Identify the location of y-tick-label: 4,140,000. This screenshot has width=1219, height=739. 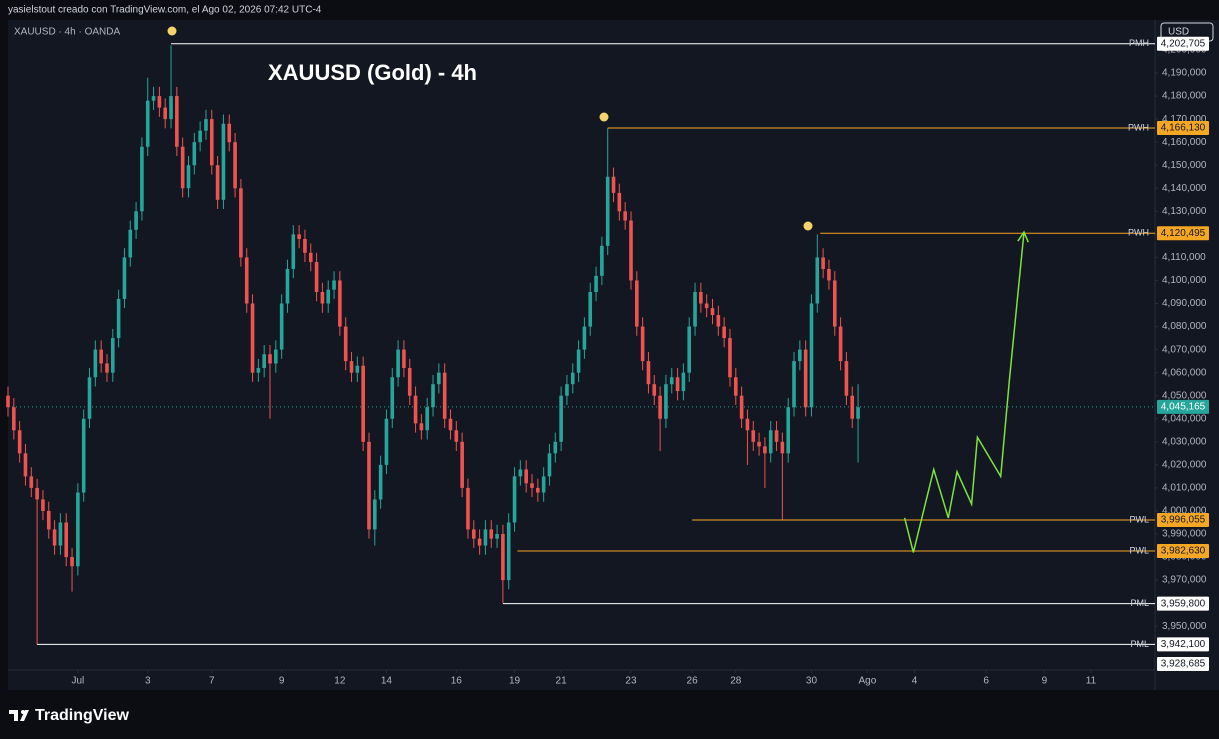
(1184, 188).